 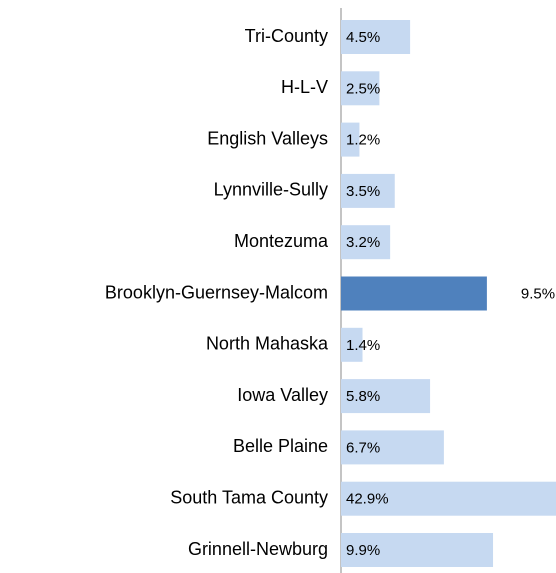 I want to click on category-label: Lynnville-Sully, so click(x=271, y=190).